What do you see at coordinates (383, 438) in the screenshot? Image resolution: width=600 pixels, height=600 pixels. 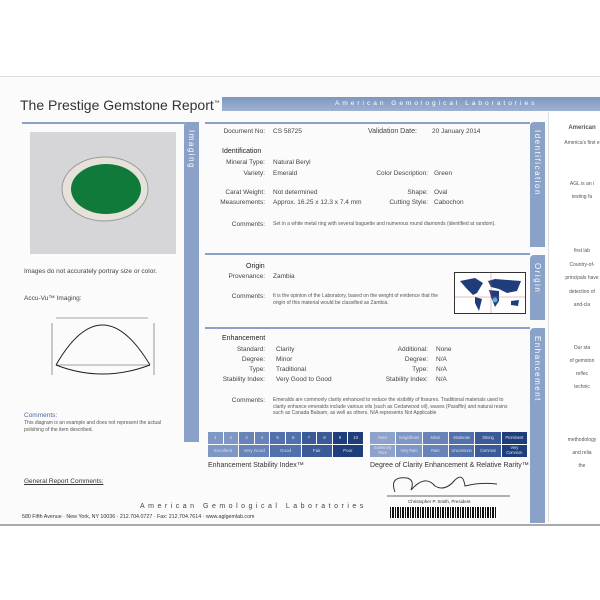 I see `degree-level: None` at bounding box center [383, 438].